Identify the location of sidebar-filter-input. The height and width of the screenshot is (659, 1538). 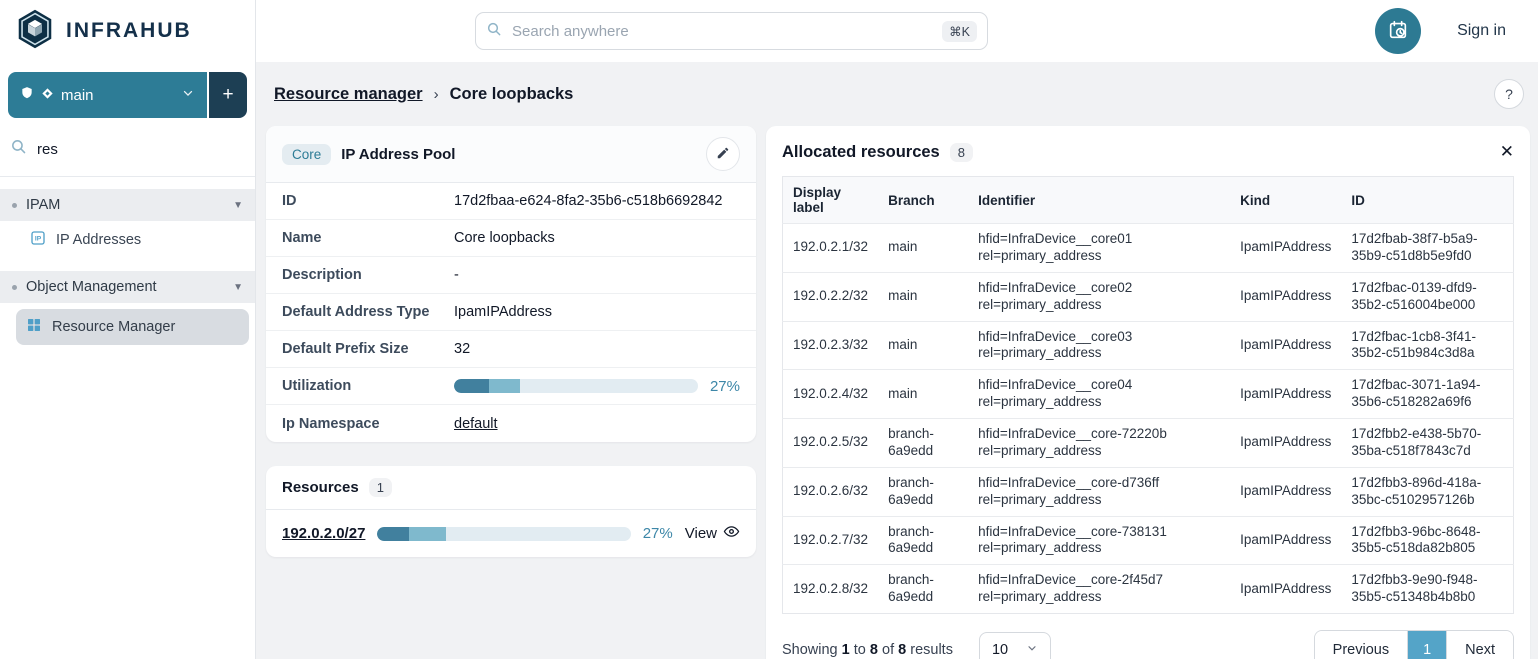
(141, 149).